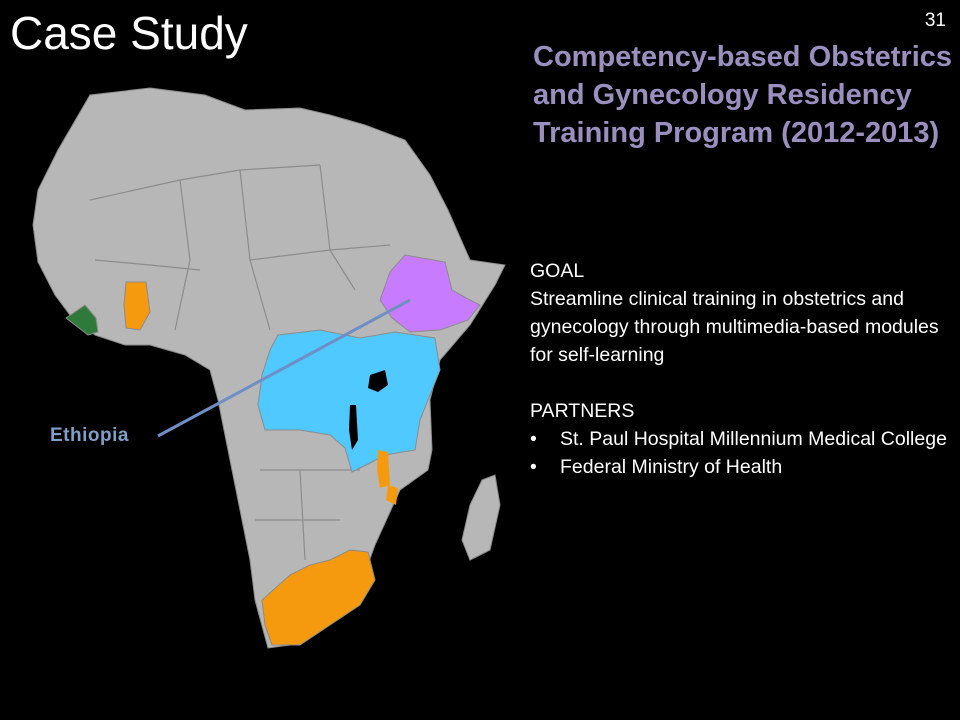 This screenshot has width=960, height=720. What do you see at coordinates (129, 33) in the screenshot?
I see `slide-title: Case Study` at bounding box center [129, 33].